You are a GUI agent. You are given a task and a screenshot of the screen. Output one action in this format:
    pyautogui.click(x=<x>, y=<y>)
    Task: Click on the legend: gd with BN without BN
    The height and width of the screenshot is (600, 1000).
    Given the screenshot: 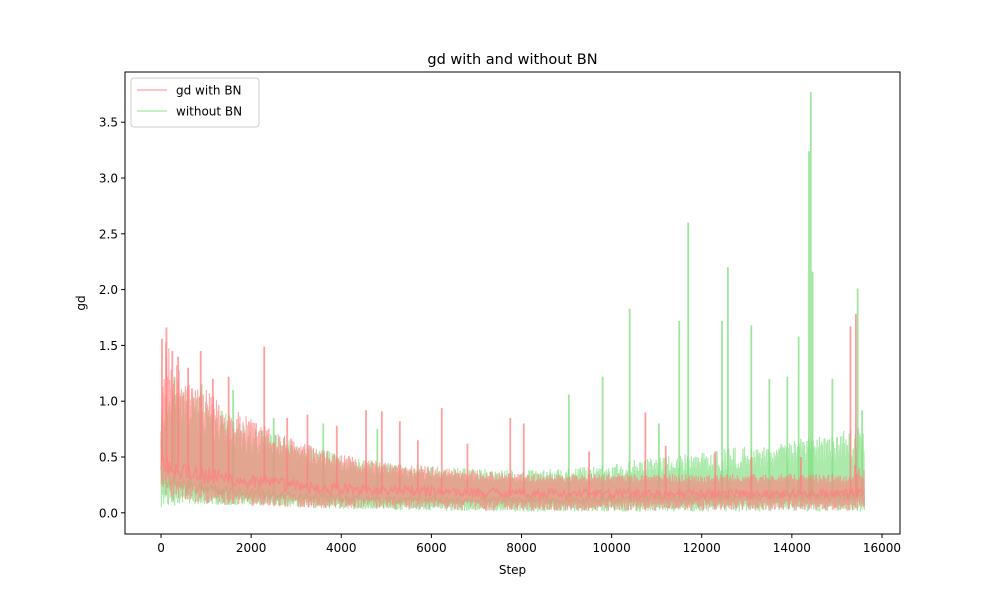 What is the action you would take?
    pyautogui.click(x=195, y=102)
    